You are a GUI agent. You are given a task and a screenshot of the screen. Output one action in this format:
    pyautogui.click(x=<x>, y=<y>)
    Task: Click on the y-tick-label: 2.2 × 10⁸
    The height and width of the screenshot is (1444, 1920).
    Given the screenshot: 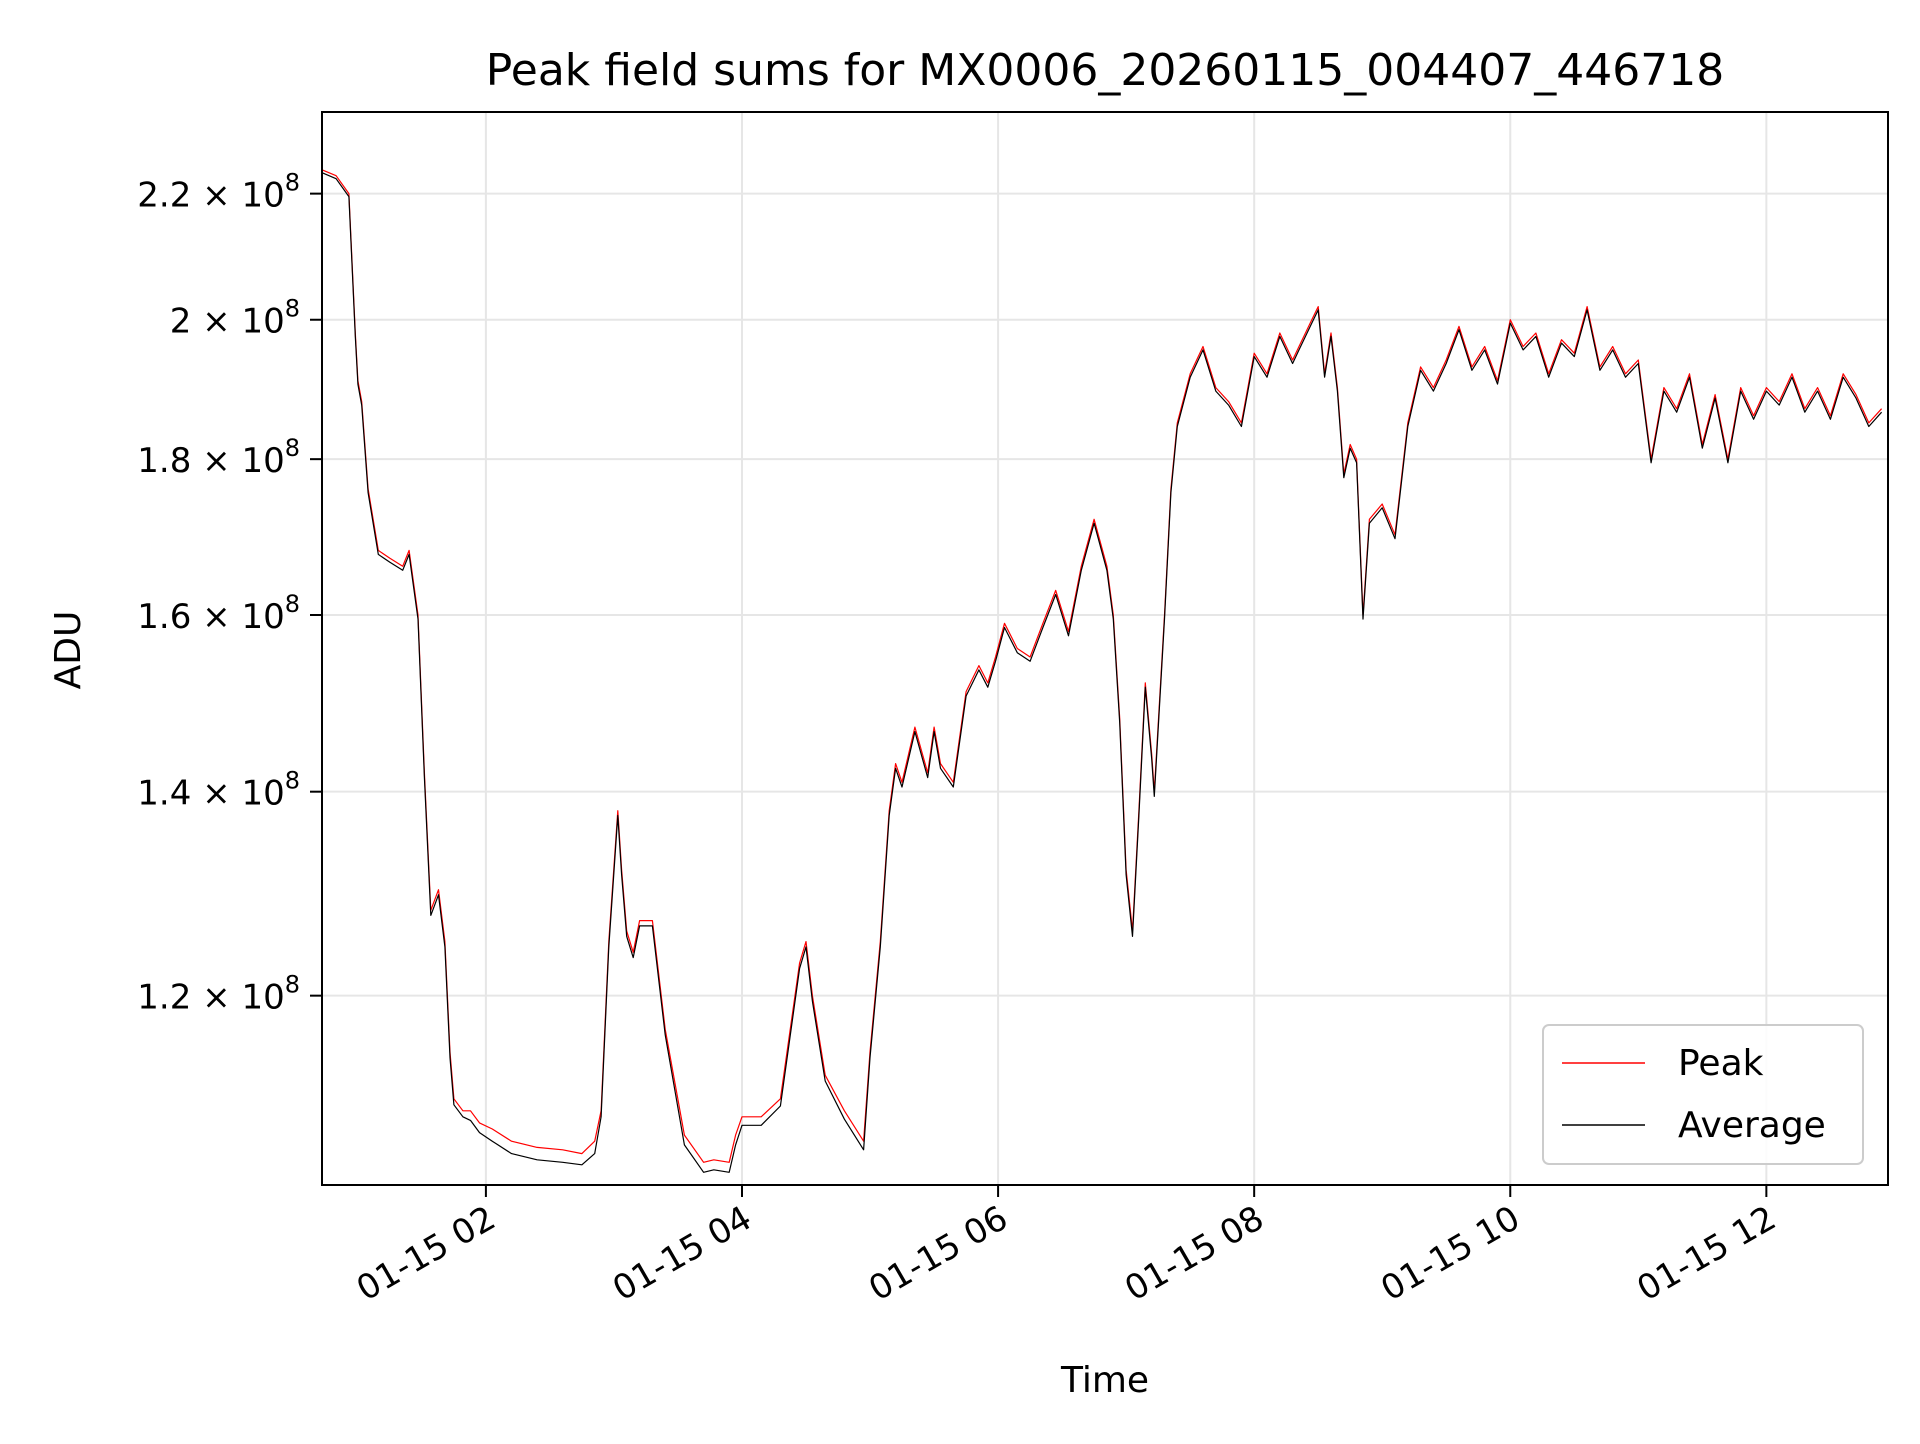 What is the action you would take?
    pyautogui.click(x=218, y=192)
    